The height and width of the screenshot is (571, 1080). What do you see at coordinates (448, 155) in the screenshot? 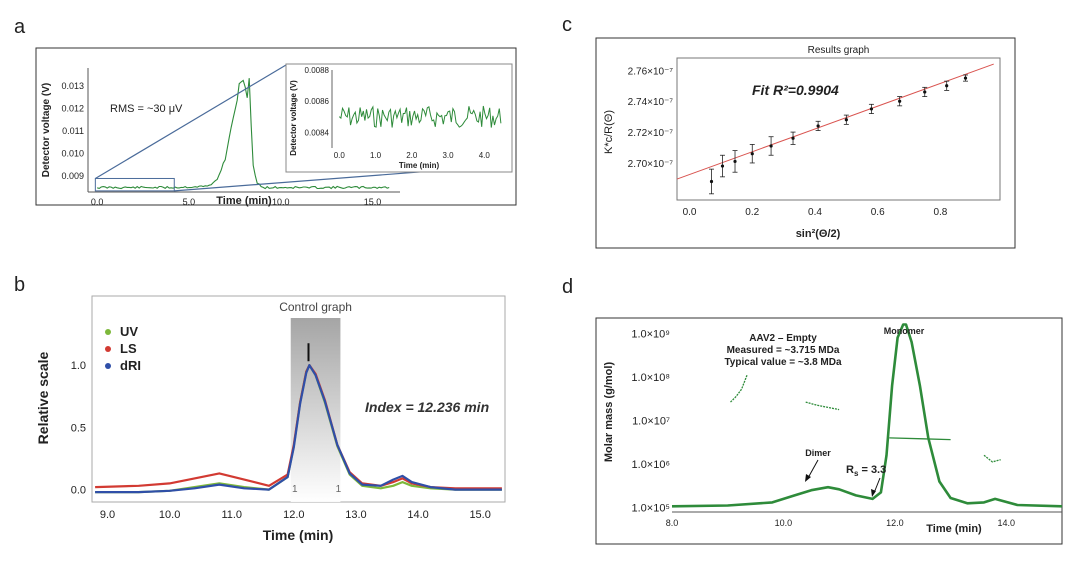
I see `panel-a-inset-x-tick-label: 3.0` at bounding box center [448, 155].